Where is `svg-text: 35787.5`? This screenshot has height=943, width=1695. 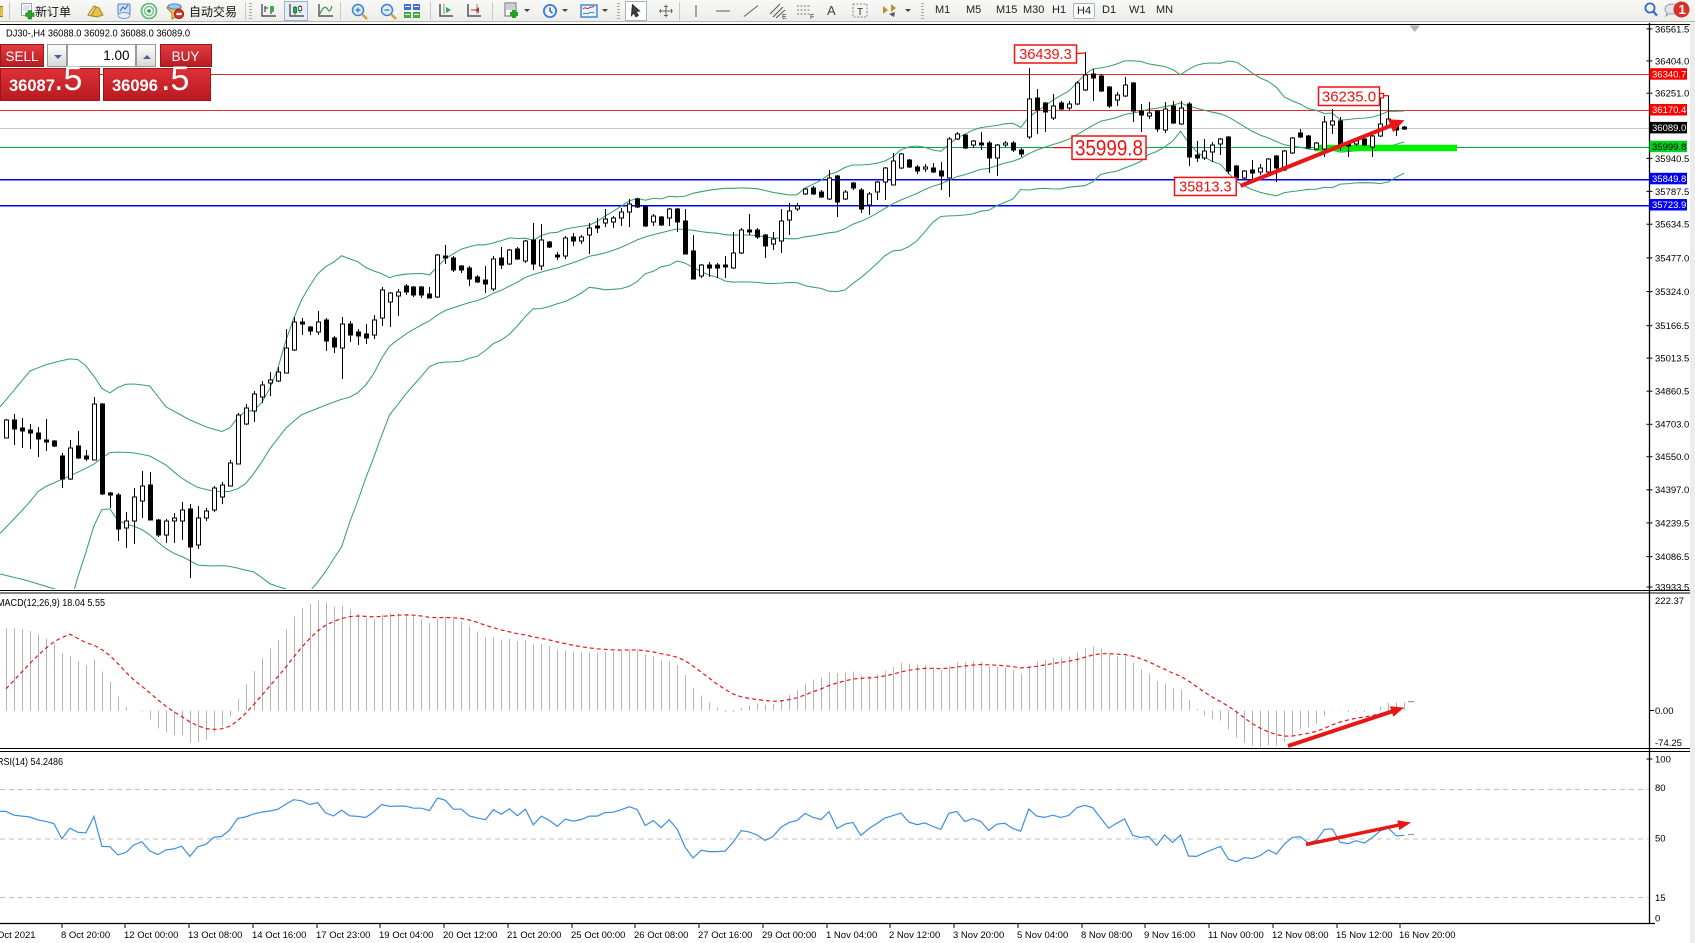 svg-text: 35787.5 is located at coordinates (1672, 192).